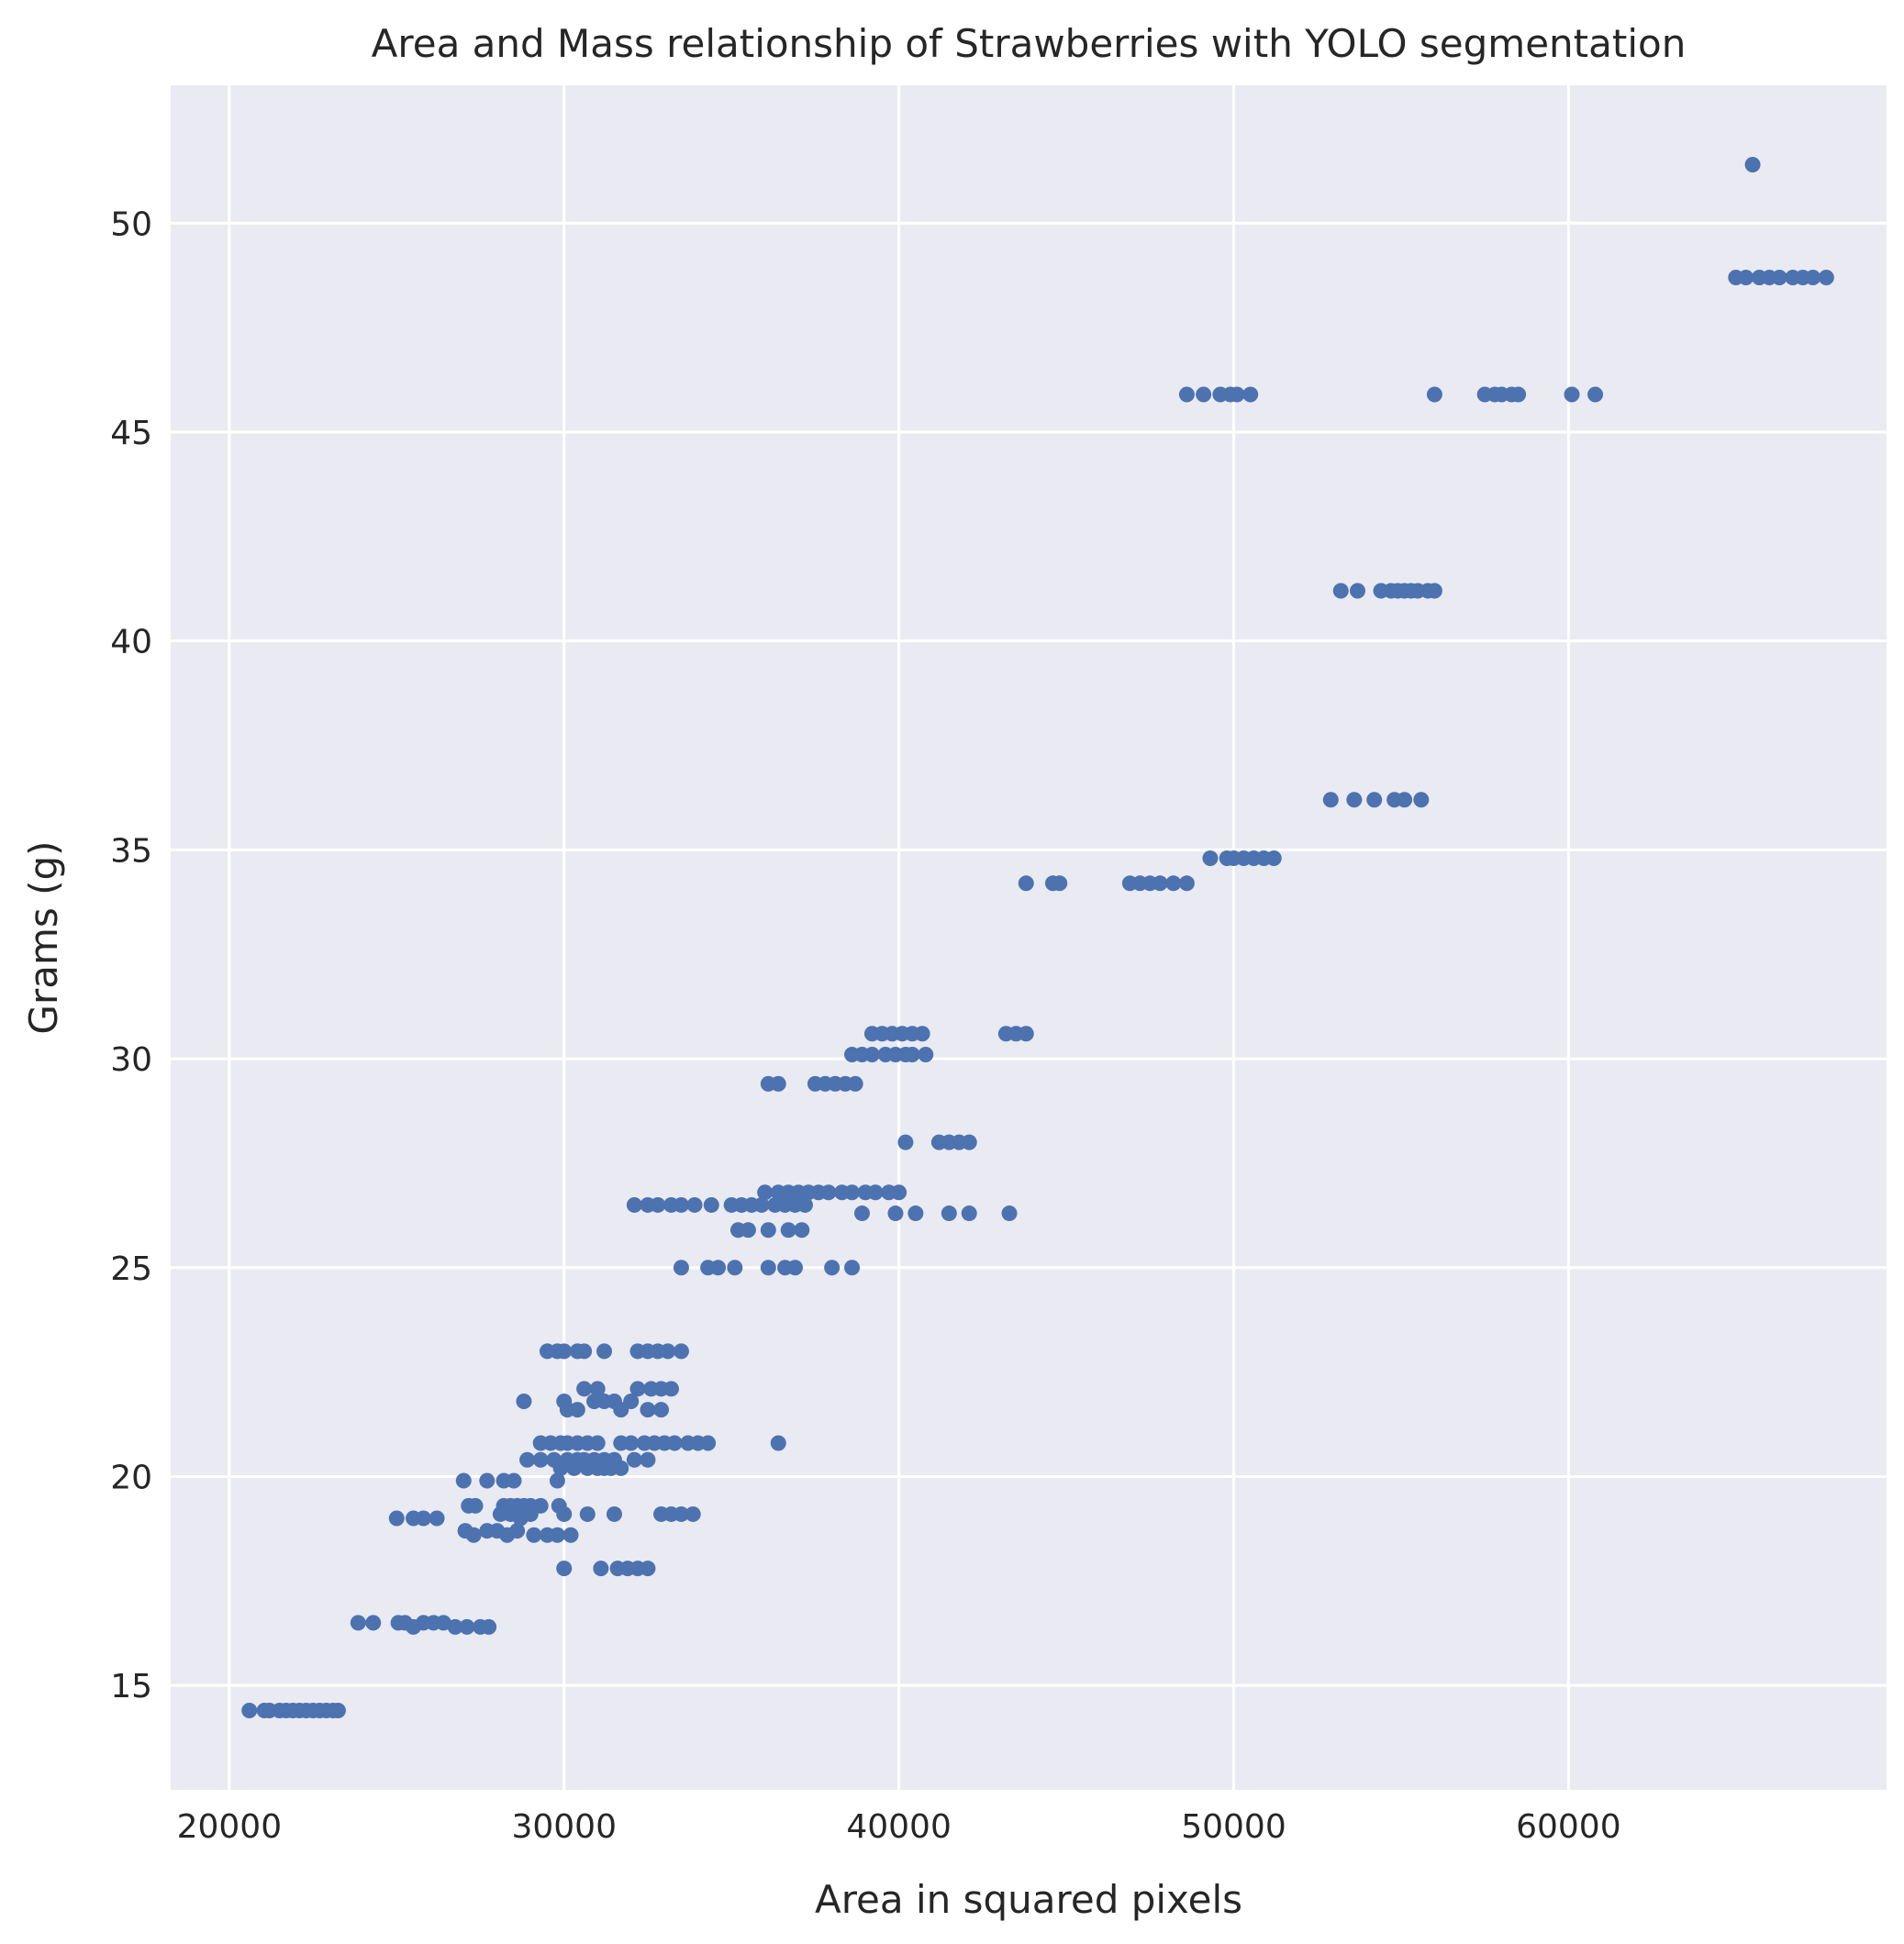 The image size is (1904, 1944). What do you see at coordinates (43, 937) in the screenshot?
I see `y-axis-label: Grams (g)` at bounding box center [43, 937].